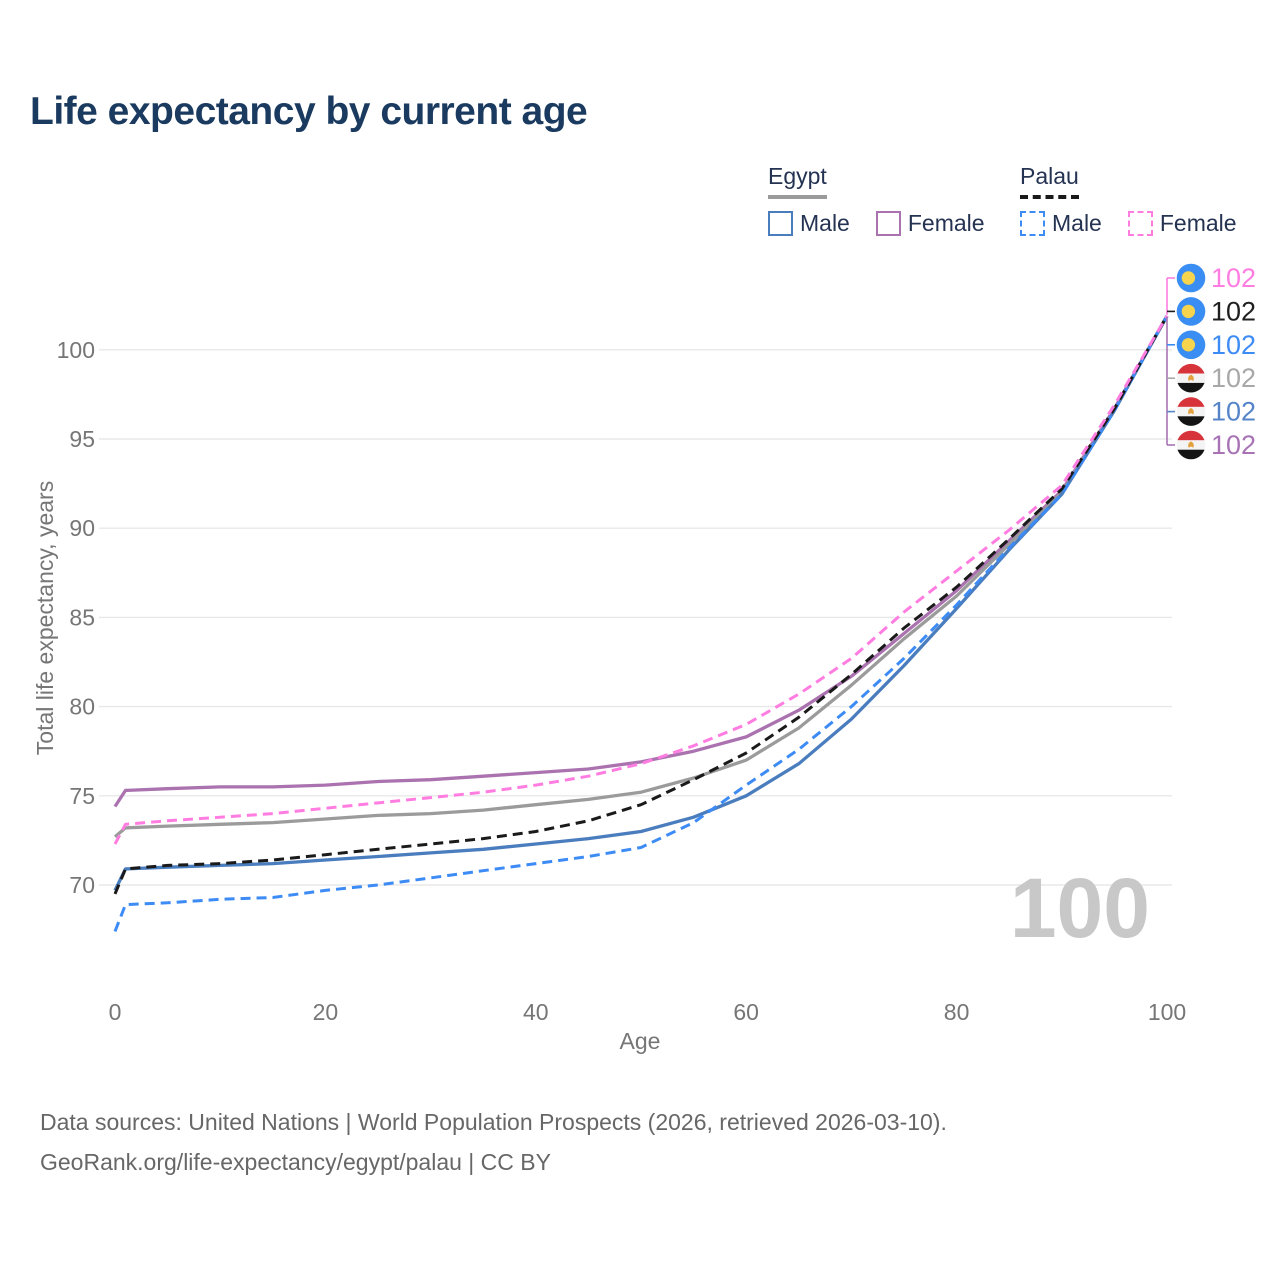 This screenshot has width=1280, height=1280. What do you see at coordinates (797, 181) in the screenshot?
I see `legend-header-egypt: Egypt` at bounding box center [797, 181].